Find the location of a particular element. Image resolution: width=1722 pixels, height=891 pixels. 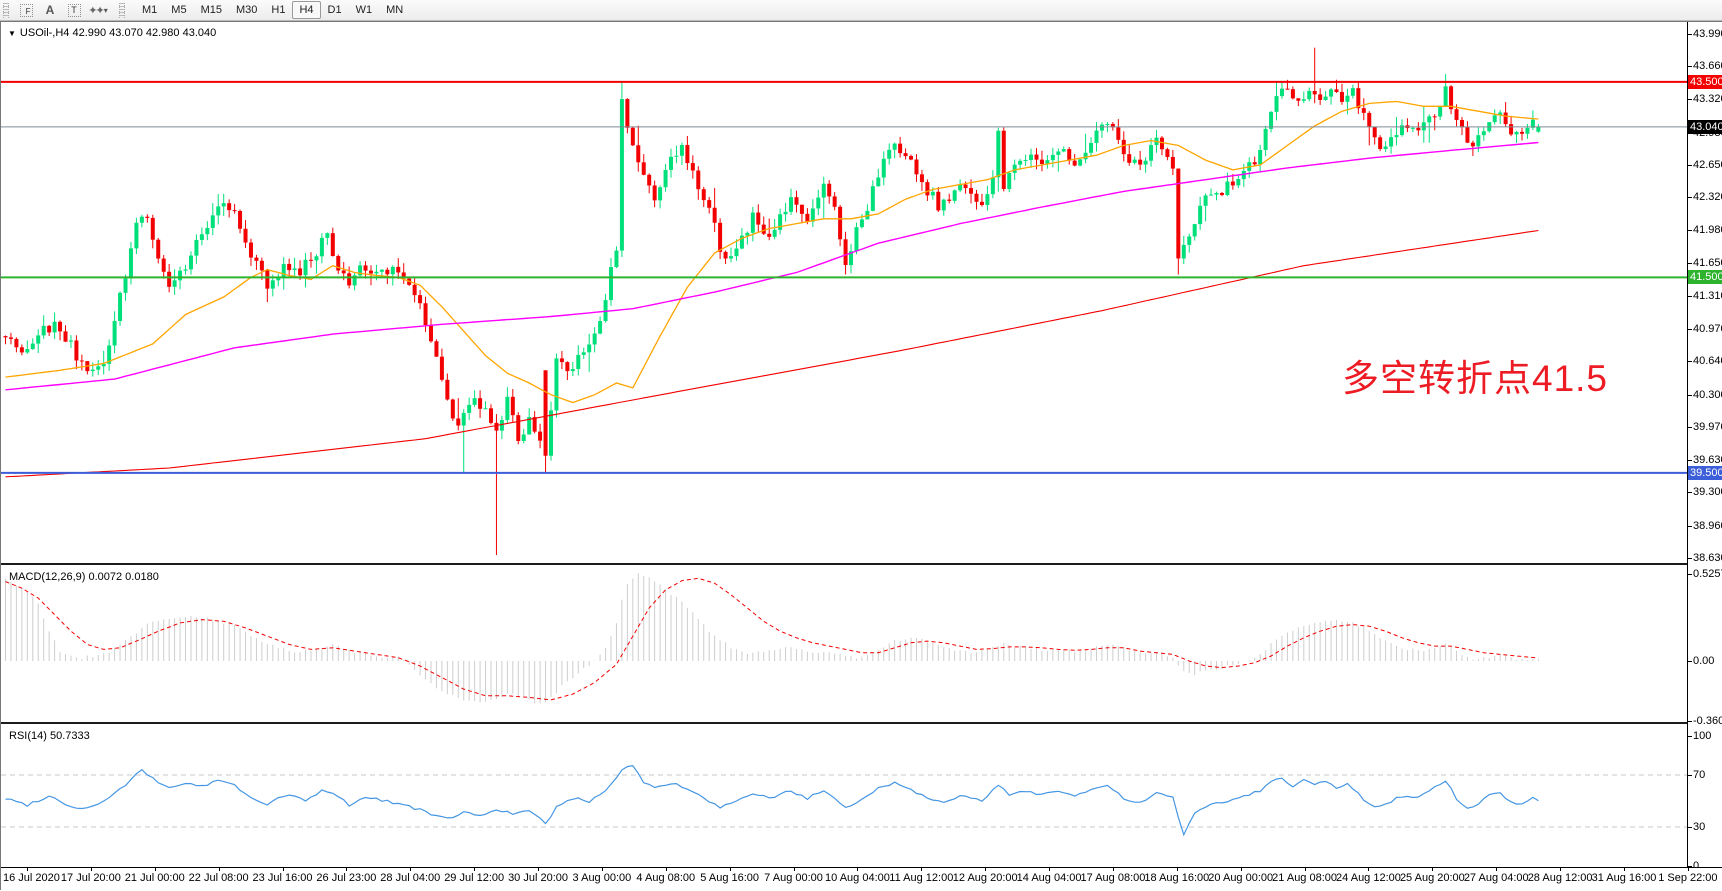

time-label: 23 Jul 16:00 is located at coordinates (282, 878).